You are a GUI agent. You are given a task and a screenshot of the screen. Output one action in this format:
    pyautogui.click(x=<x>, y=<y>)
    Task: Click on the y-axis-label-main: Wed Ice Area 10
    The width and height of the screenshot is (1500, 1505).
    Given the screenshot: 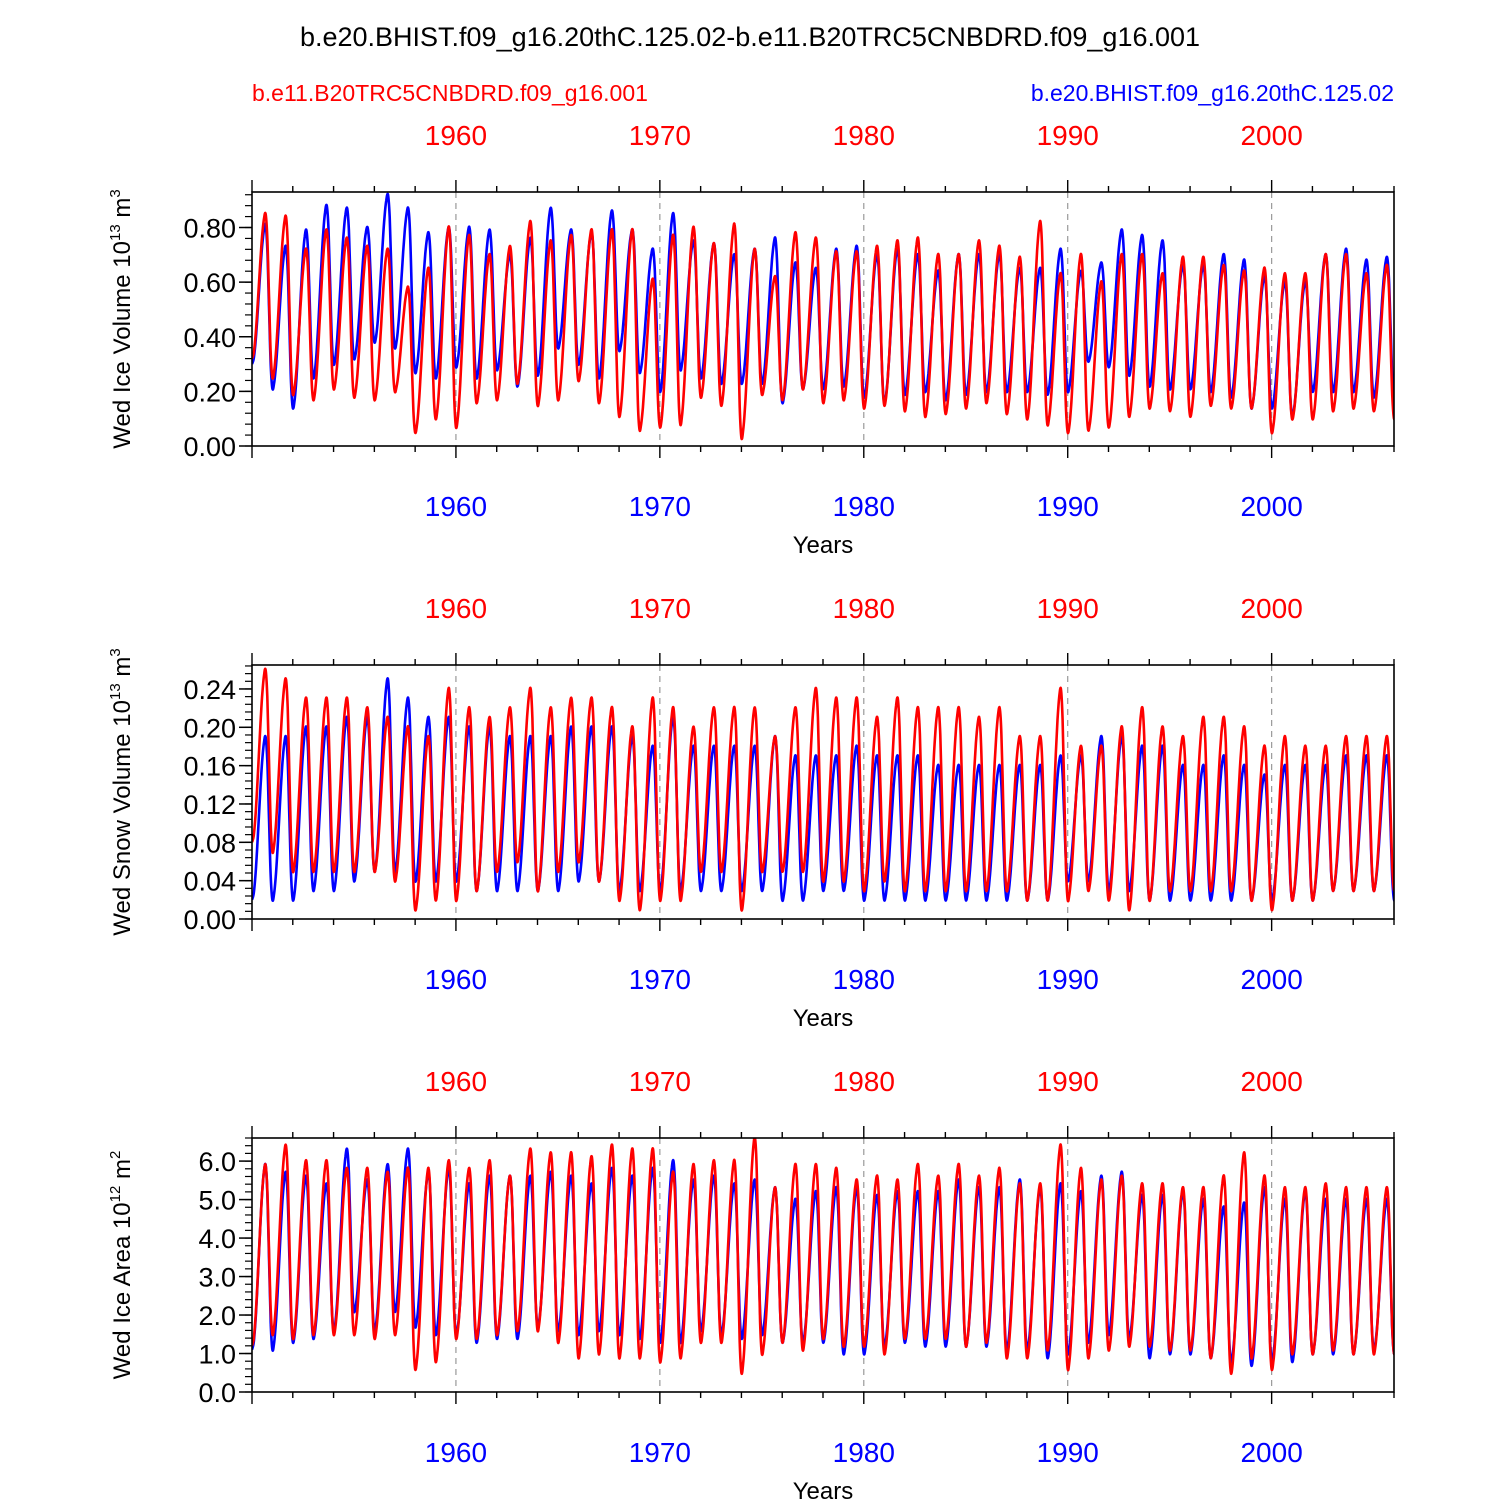 What is the action you would take?
    pyautogui.click(x=122, y=1290)
    